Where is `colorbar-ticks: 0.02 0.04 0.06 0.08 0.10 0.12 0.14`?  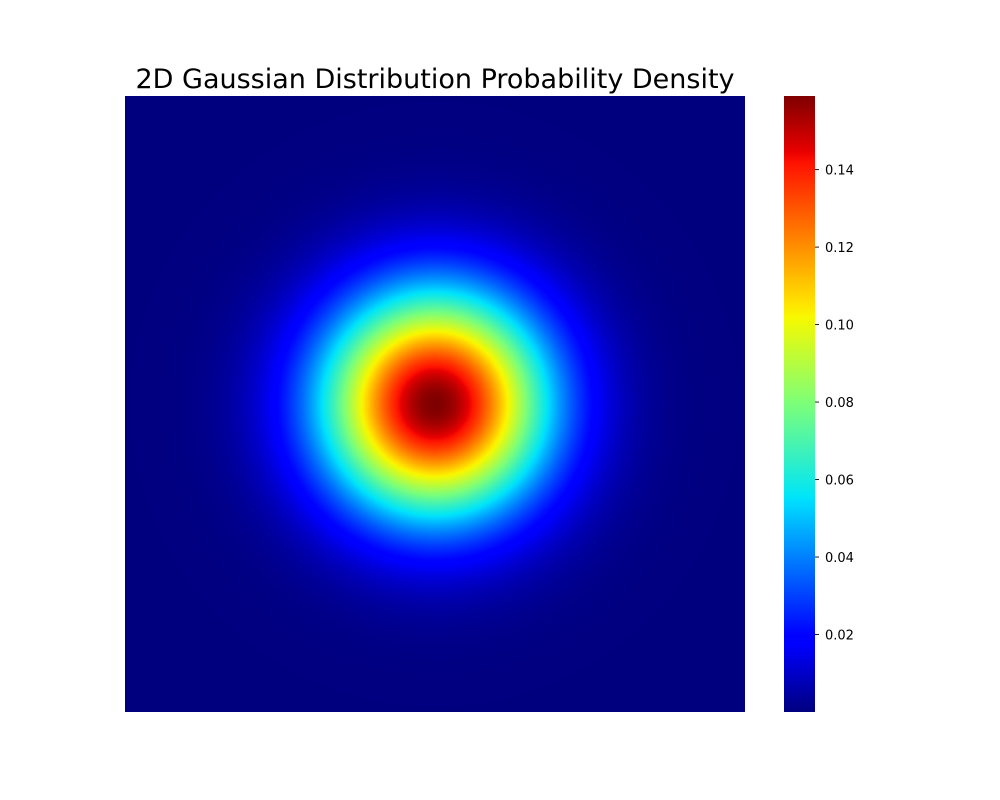 colorbar-ticks: 0.02 0.04 0.06 0.08 0.10 0.12 0.14 is located at coordinates (834, 404).